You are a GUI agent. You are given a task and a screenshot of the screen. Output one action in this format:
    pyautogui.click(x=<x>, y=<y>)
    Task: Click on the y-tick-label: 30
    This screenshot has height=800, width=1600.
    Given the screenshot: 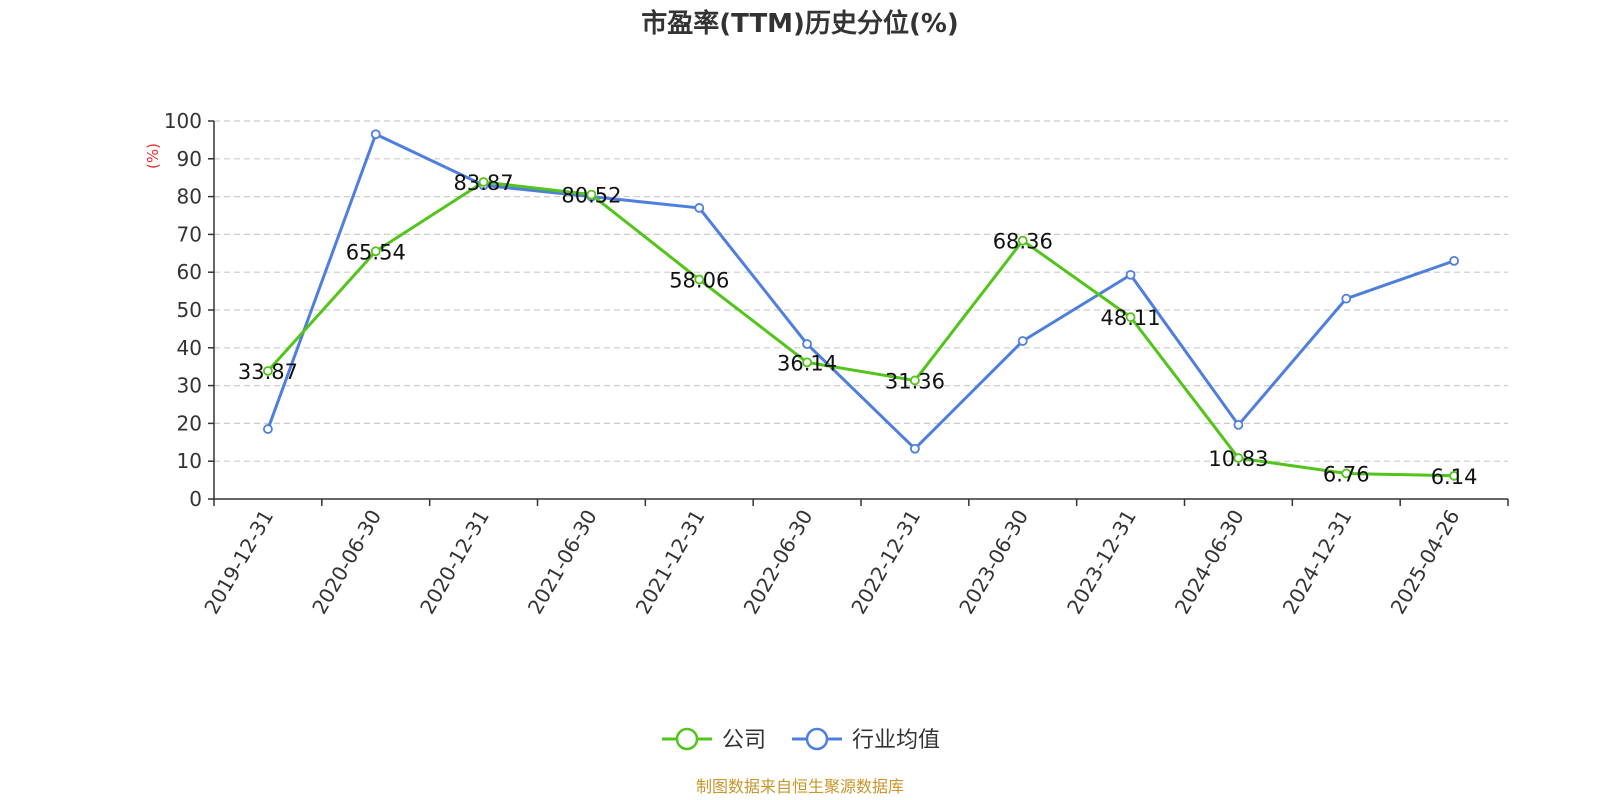 What is the action you would take?
    pyautogui.click(x=189, y=386)
    